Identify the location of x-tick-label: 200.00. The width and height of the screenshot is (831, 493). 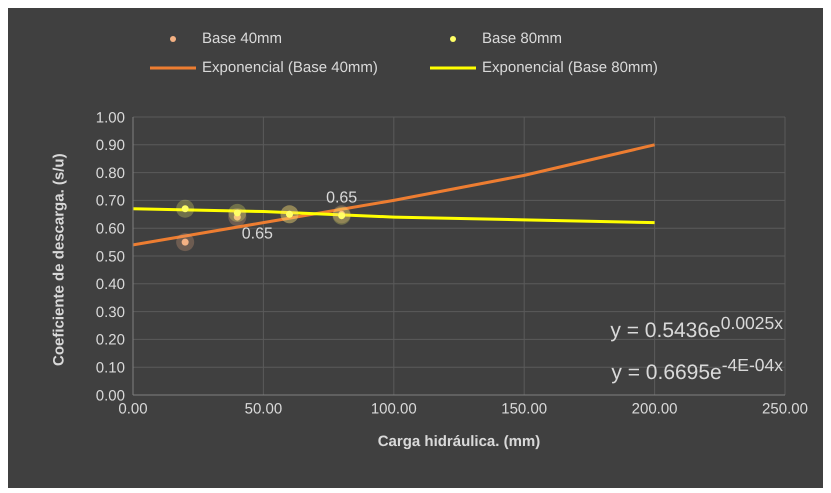
(655, 409).